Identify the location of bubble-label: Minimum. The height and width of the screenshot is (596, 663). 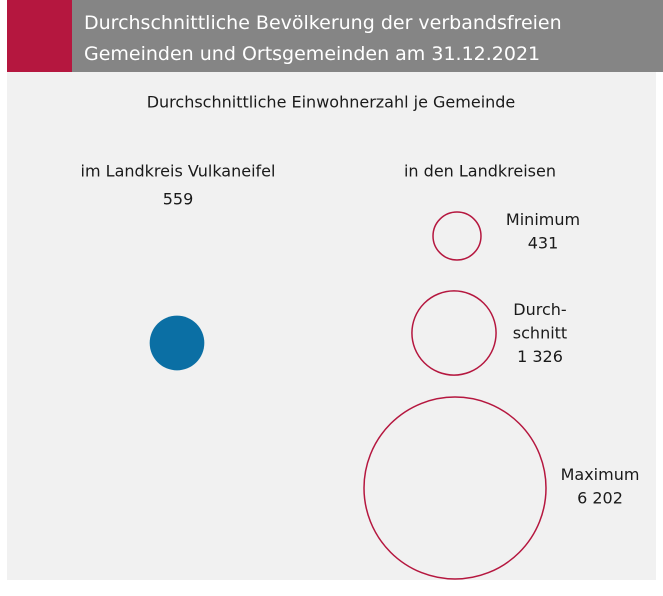
(543, 219).